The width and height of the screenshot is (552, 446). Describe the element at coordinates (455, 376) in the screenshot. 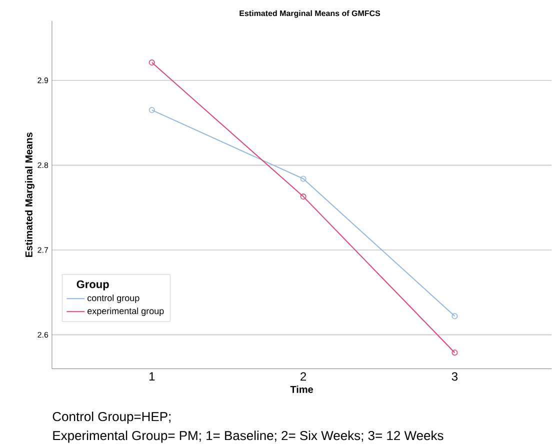

I see `x-tick-label: 3` at that location.